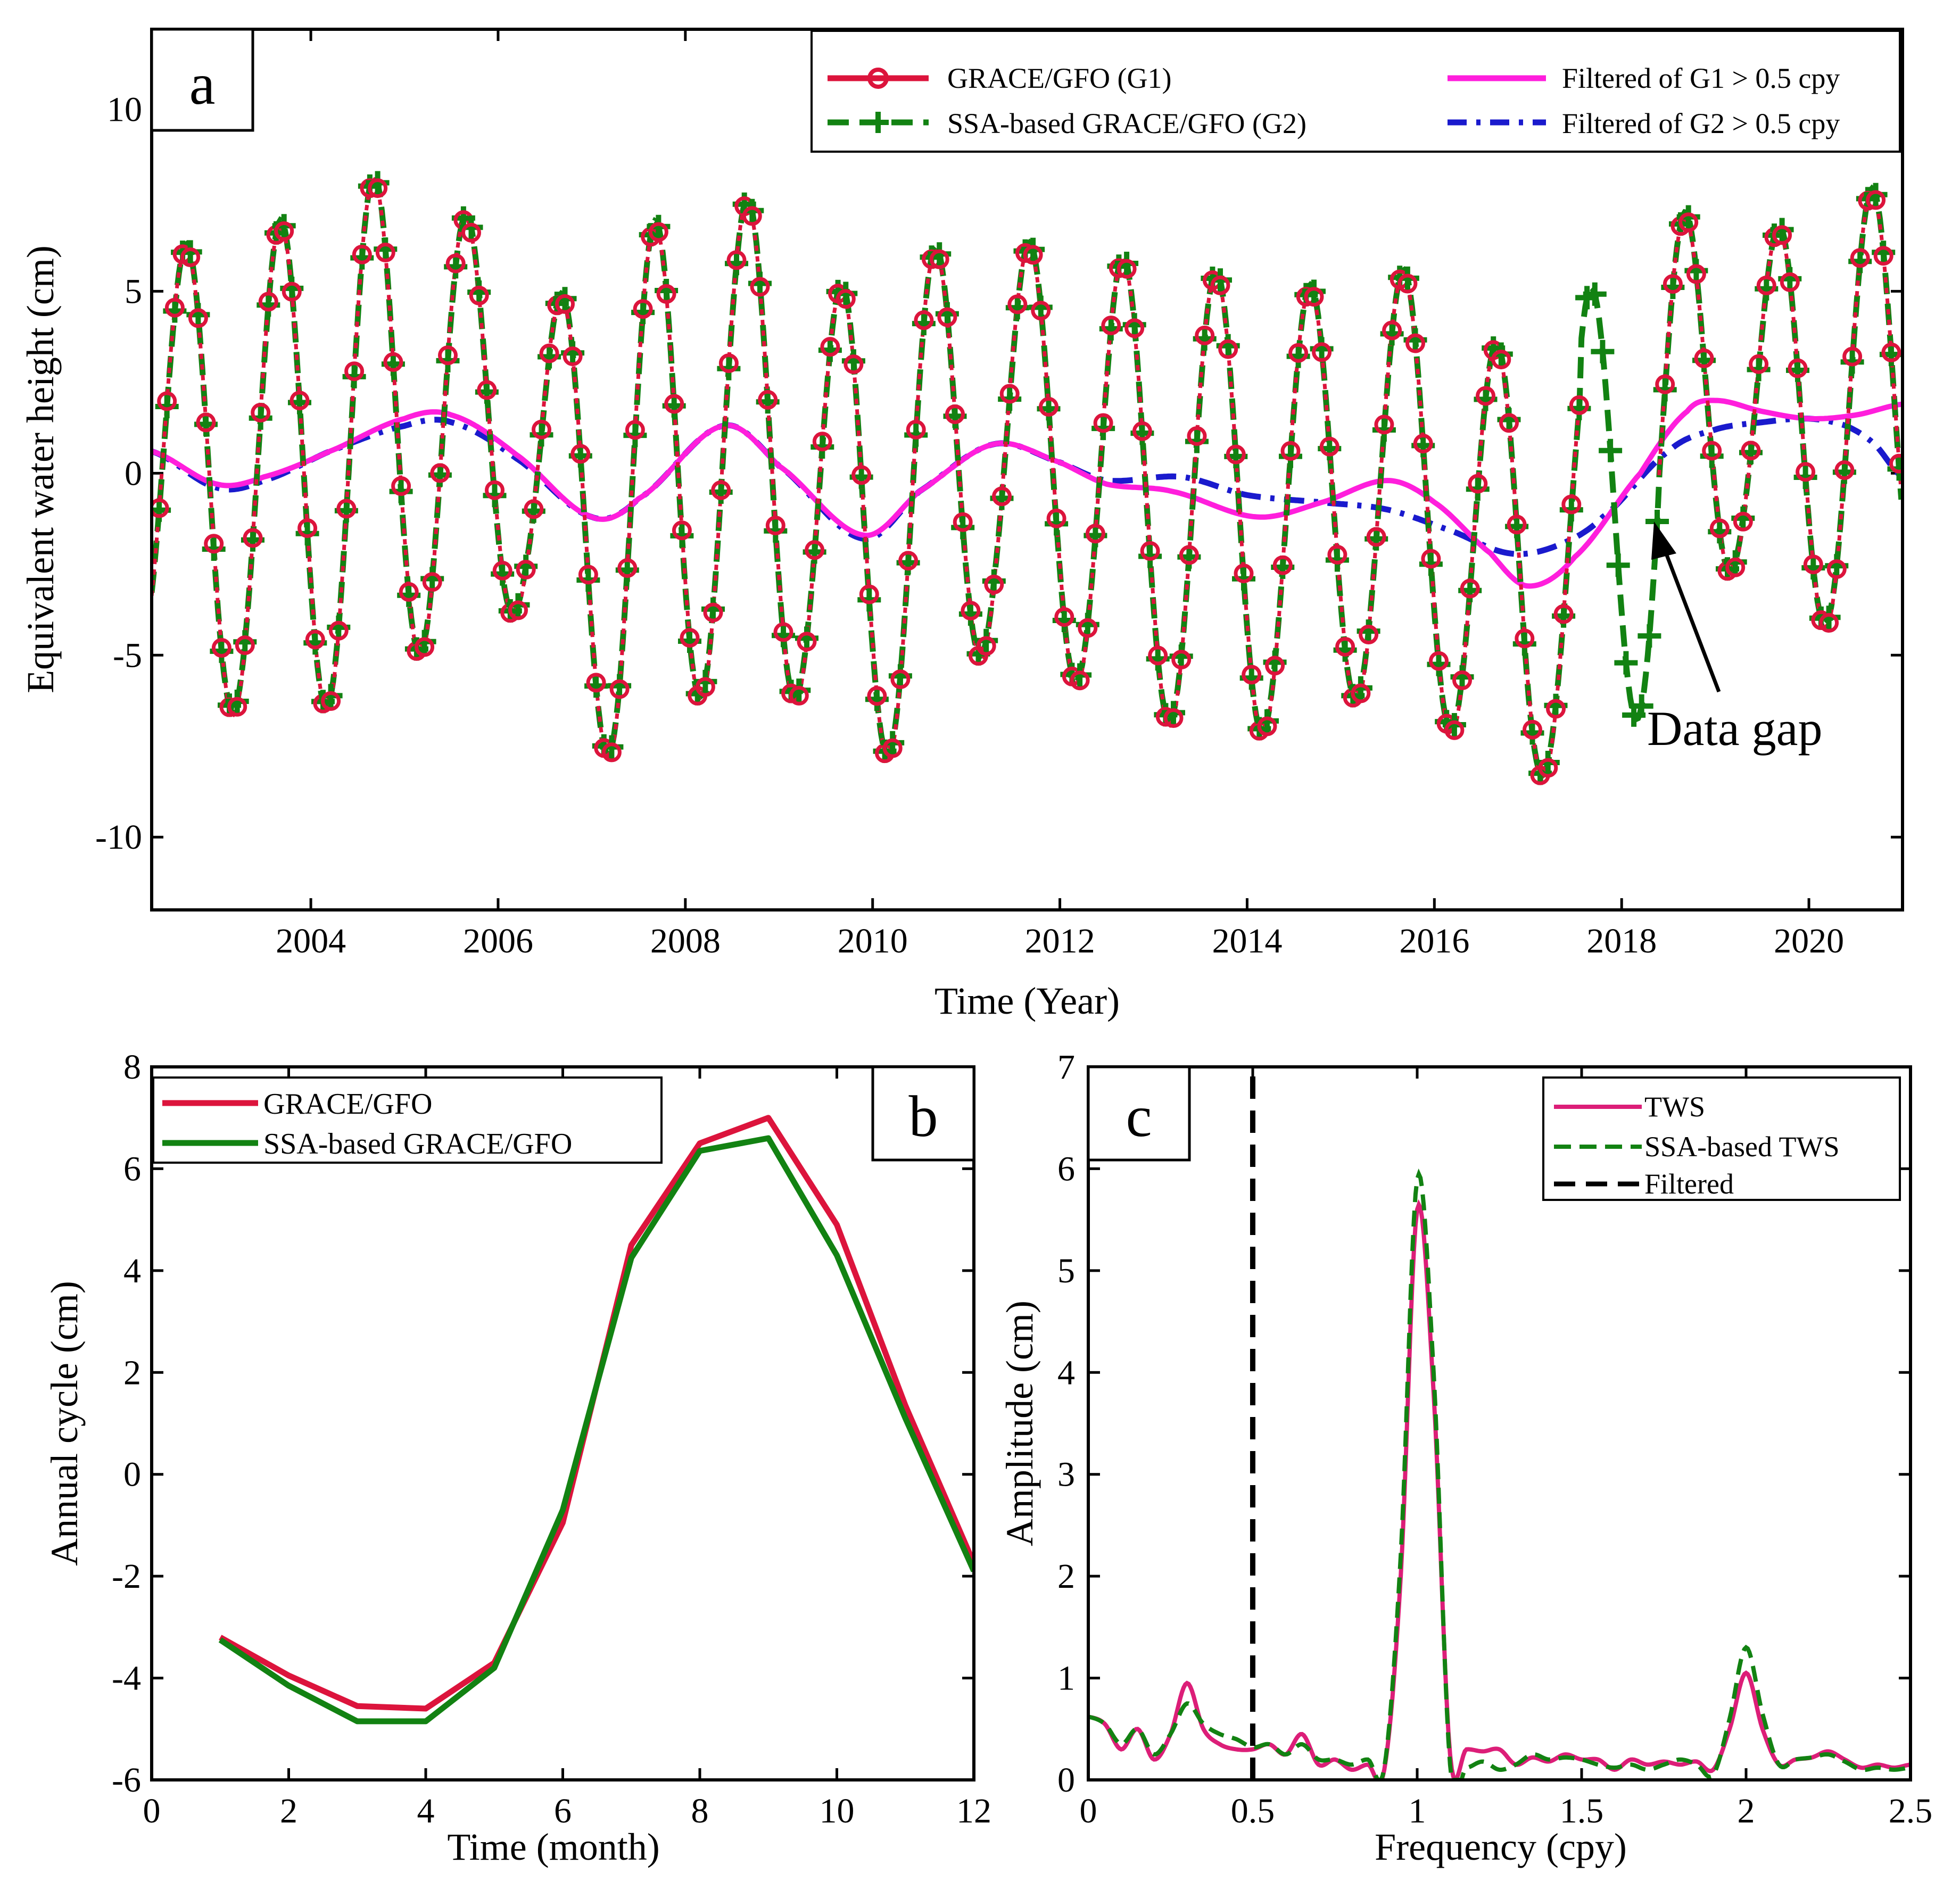 The width and height of the screenshot is (1960, 1881). I want to click on panel-a-xtick-label: 2020, so click(1809, 941).